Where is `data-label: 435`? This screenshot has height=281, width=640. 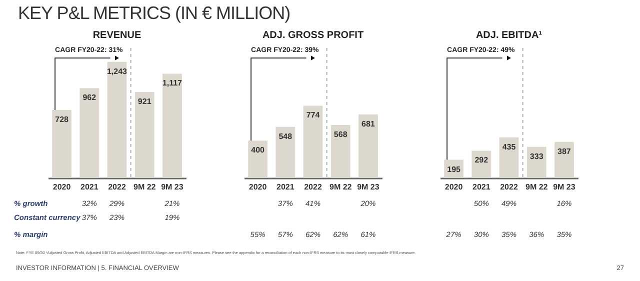
data-label: 435 is located at coordinates (509, 147).